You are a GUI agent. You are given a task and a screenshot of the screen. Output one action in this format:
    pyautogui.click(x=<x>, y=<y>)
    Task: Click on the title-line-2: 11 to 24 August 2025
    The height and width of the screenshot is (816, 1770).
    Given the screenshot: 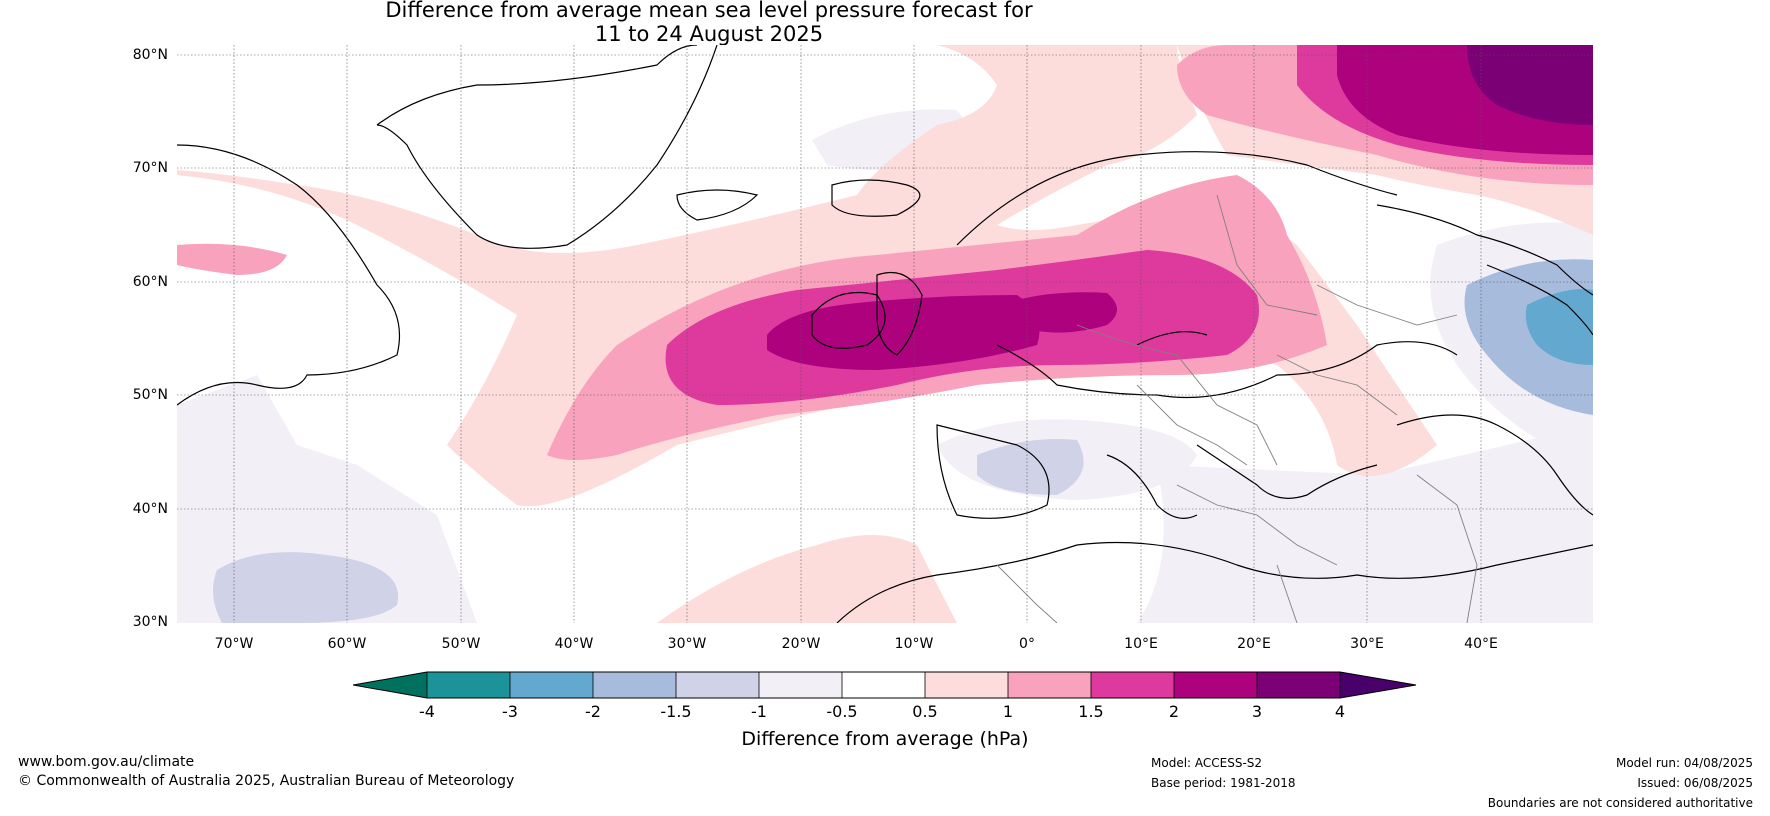 What is the action you would take?
    pyautogui.click(x=709, y=34)
    